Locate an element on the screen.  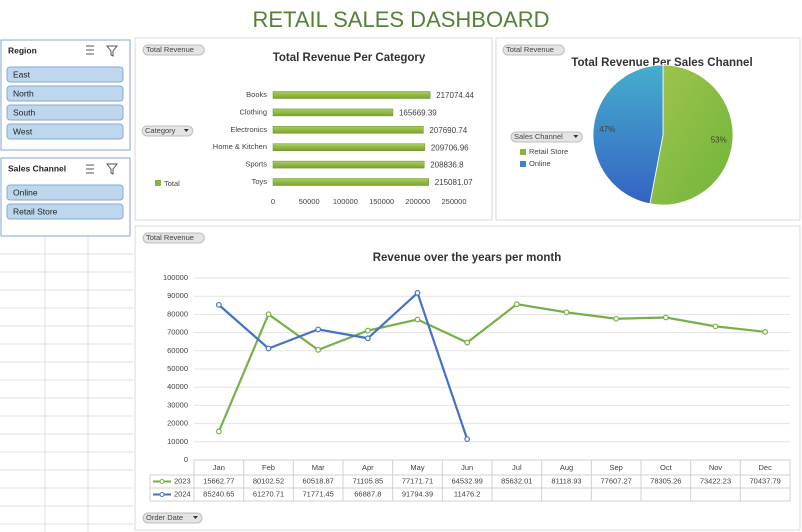
value-label: 208836.8 is located at coordinates (447, 165).